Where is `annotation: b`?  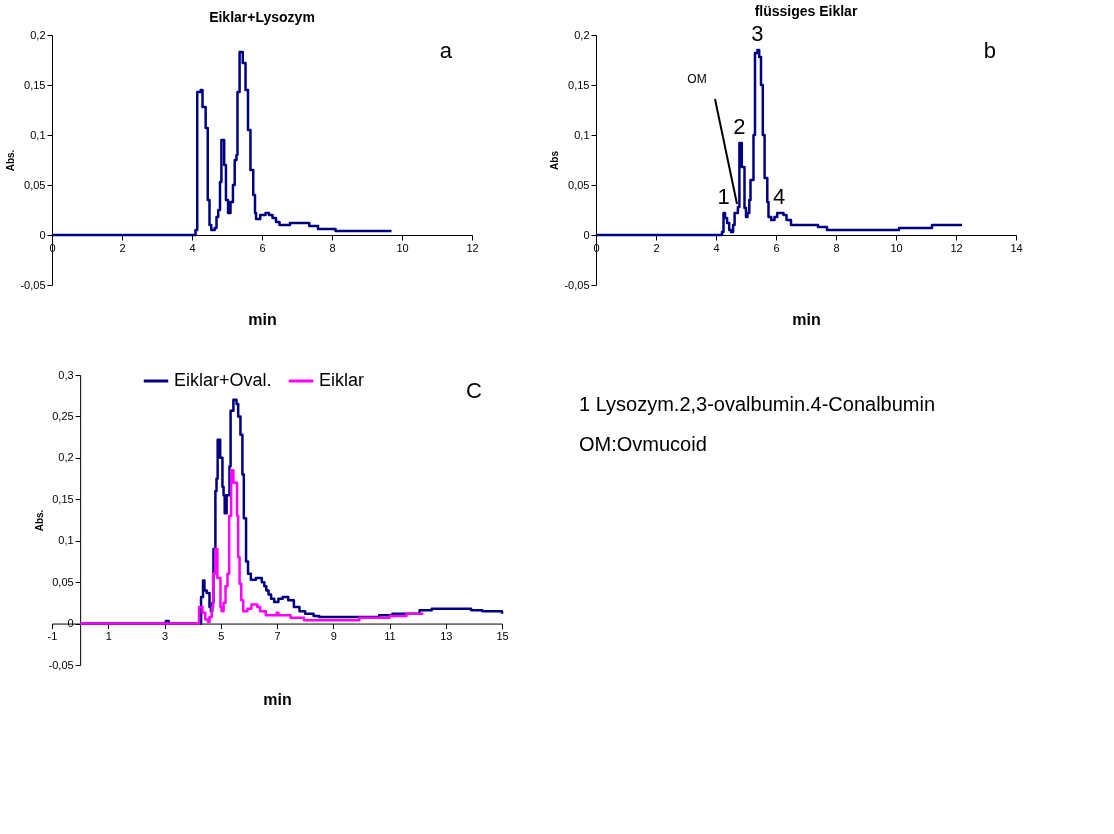
annotation: b is located at coordinates (989, 50).